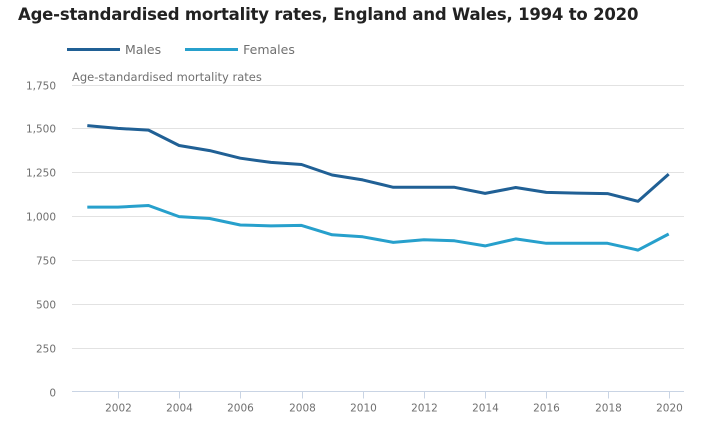 The width and height of the screenshot is (707, 432). What do you see at coordinates (332, 234) in the screenshot?
I see `data-point-females-2009` at bounding box center [332, 234].